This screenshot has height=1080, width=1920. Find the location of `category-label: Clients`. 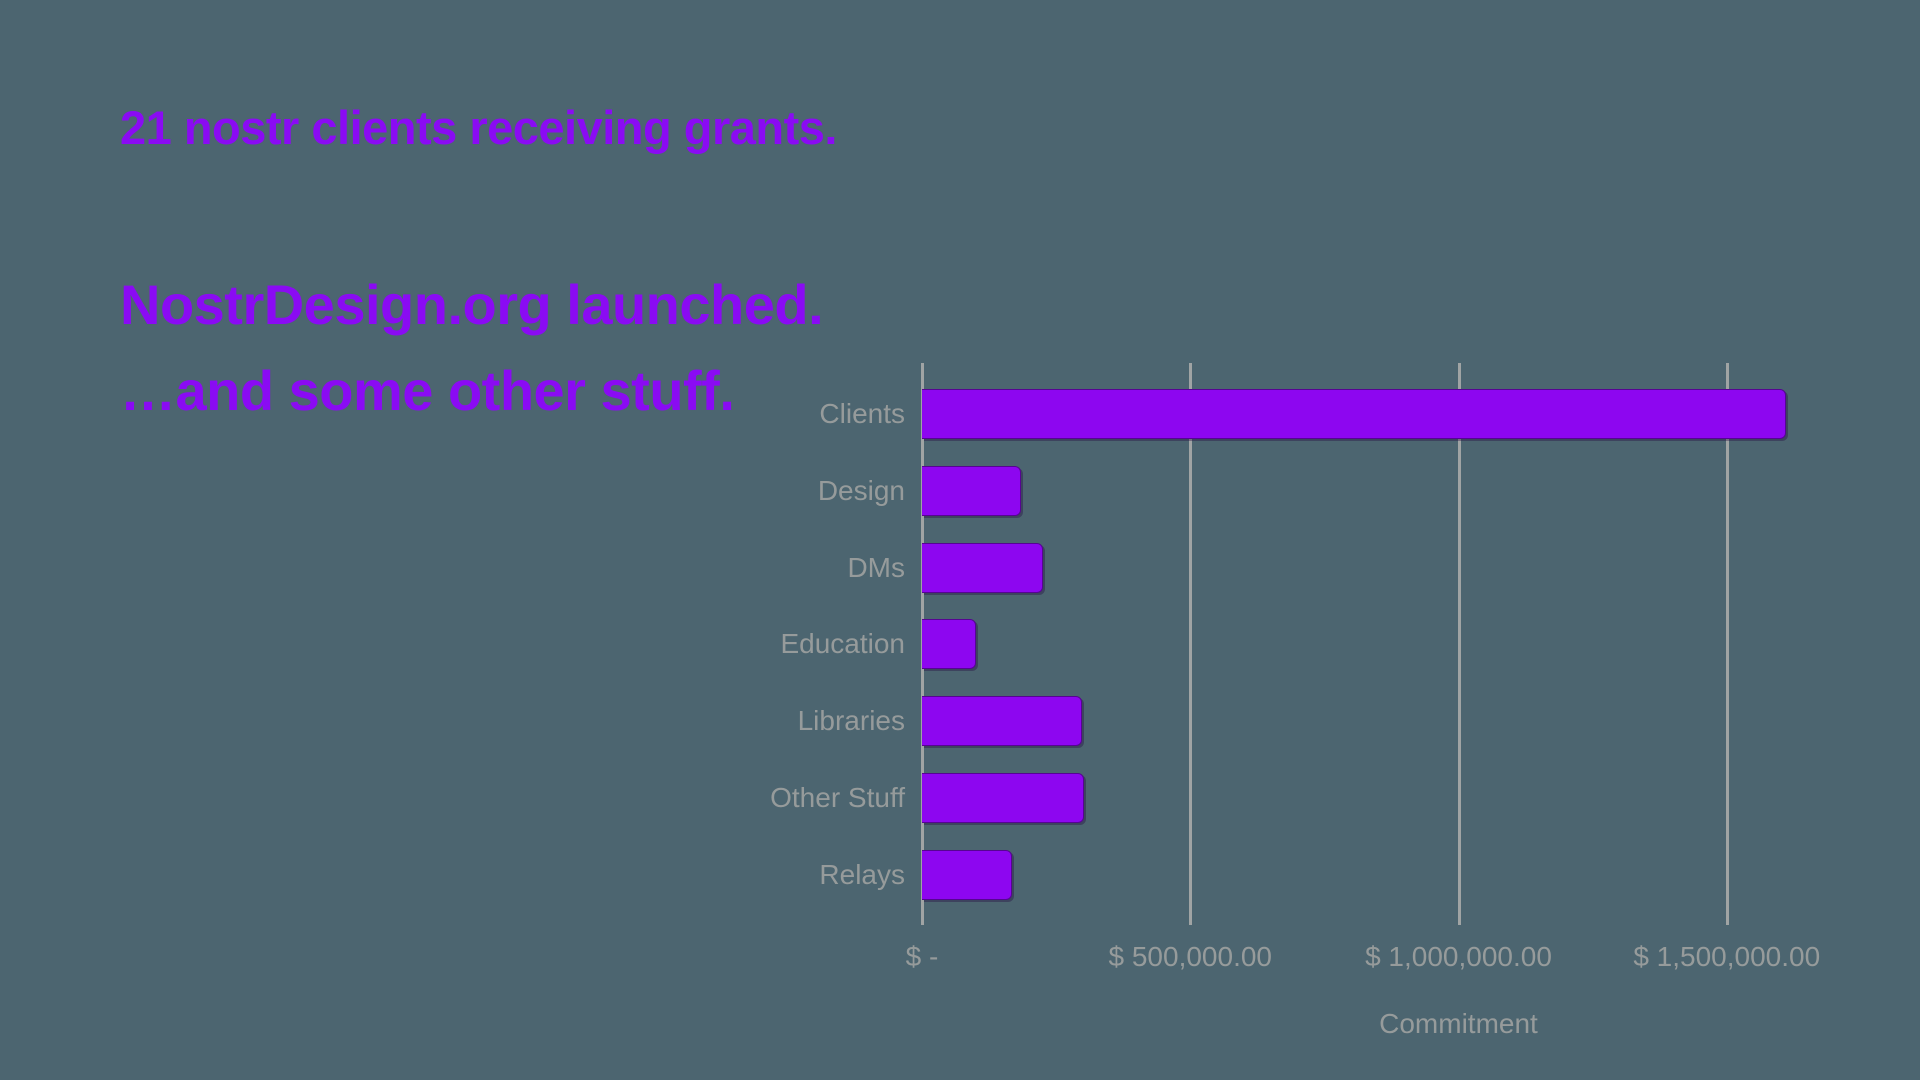

category-label: Clients is located at coordinates (862, 413).